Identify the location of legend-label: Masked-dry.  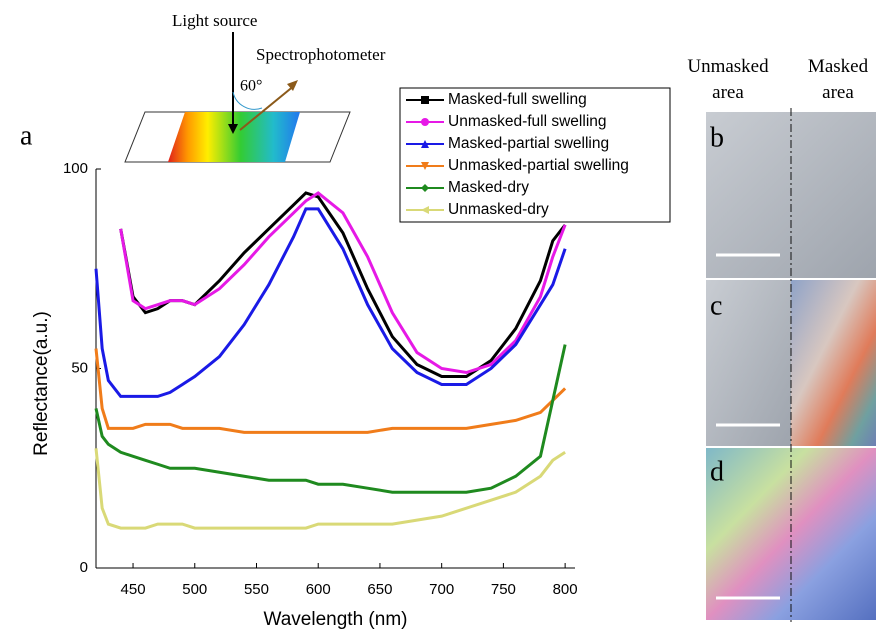
(488, 187).